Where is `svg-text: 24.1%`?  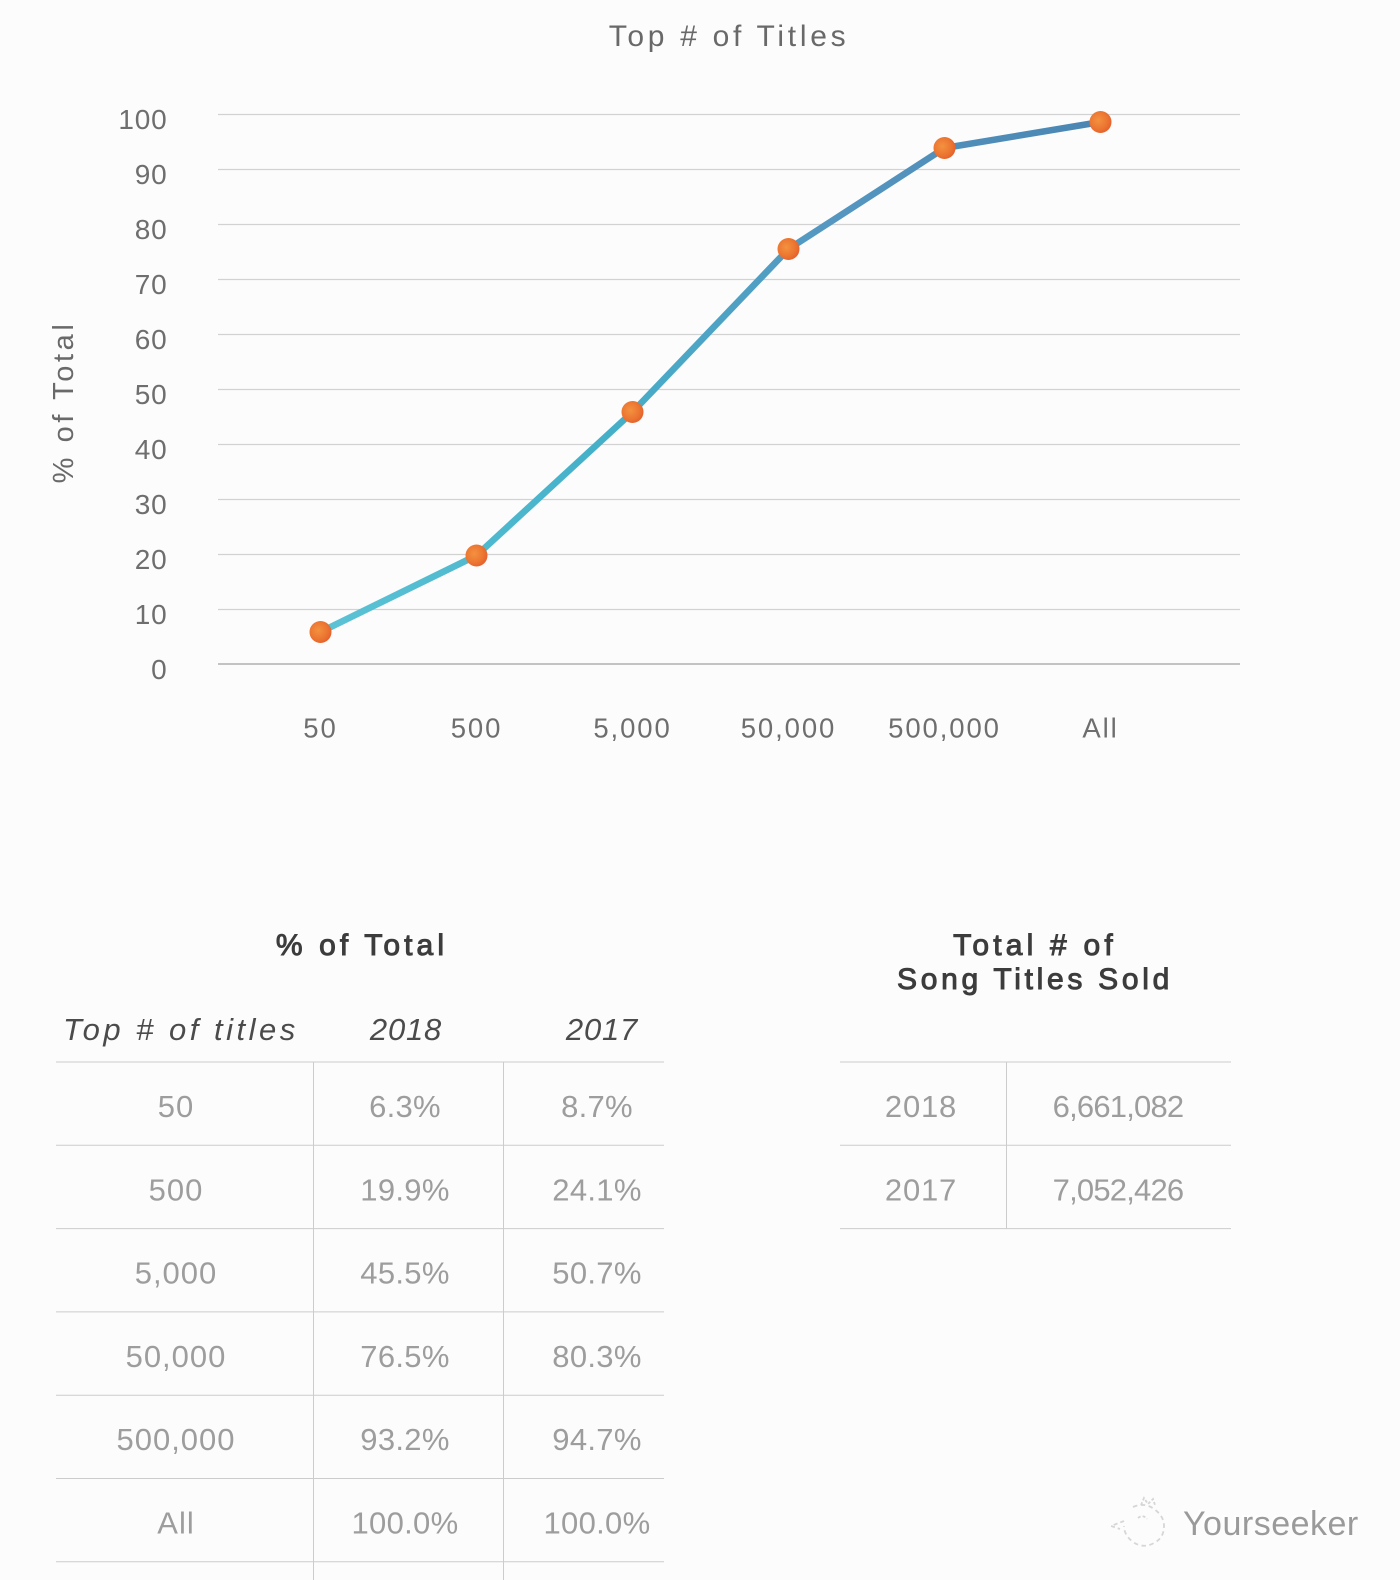 svg-text: 24.1% is located at coordinates (596, 1189).